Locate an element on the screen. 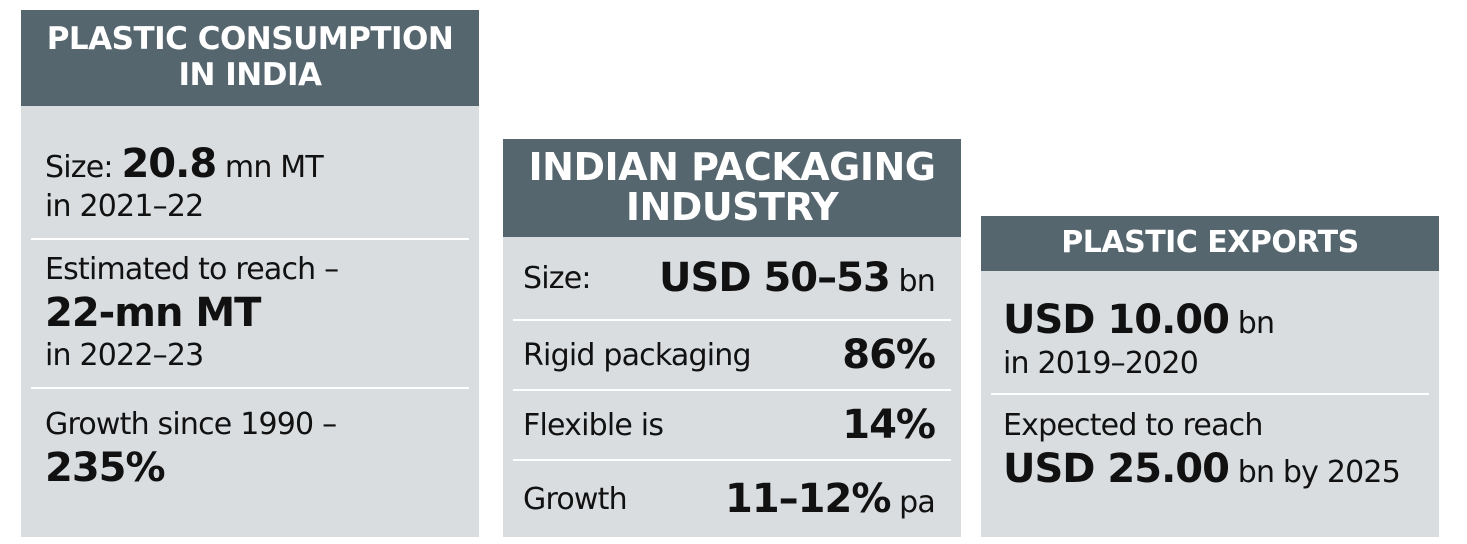 The width and height of the screenshot is (1467, 544). stat-value: 11–12% is located at coordinates (808, 499).